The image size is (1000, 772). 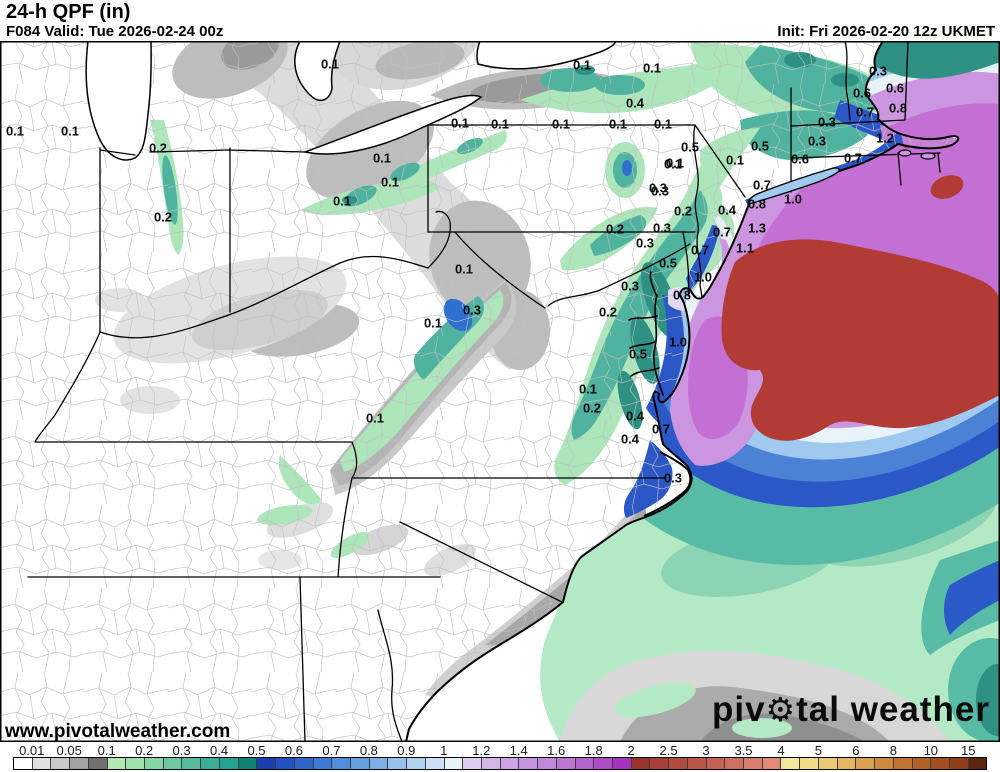 I want to click on colorbar-tick-label: 3, so click(x=706, y=750).